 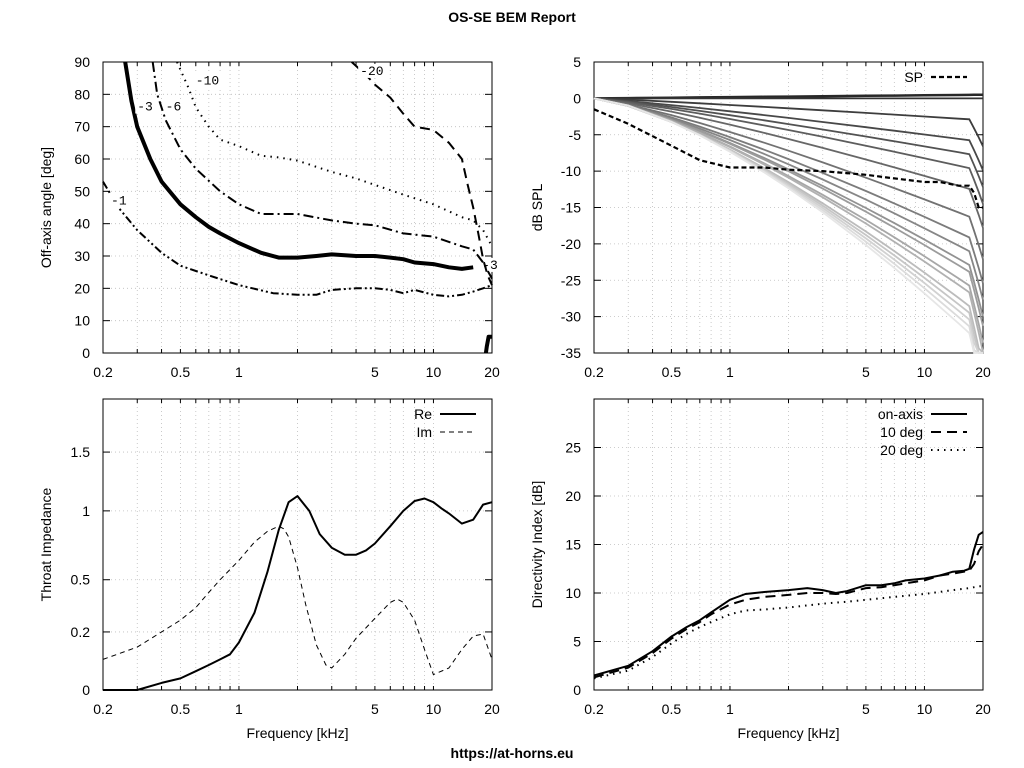 I want to click on series-3-line, so click(x=298, y=166).